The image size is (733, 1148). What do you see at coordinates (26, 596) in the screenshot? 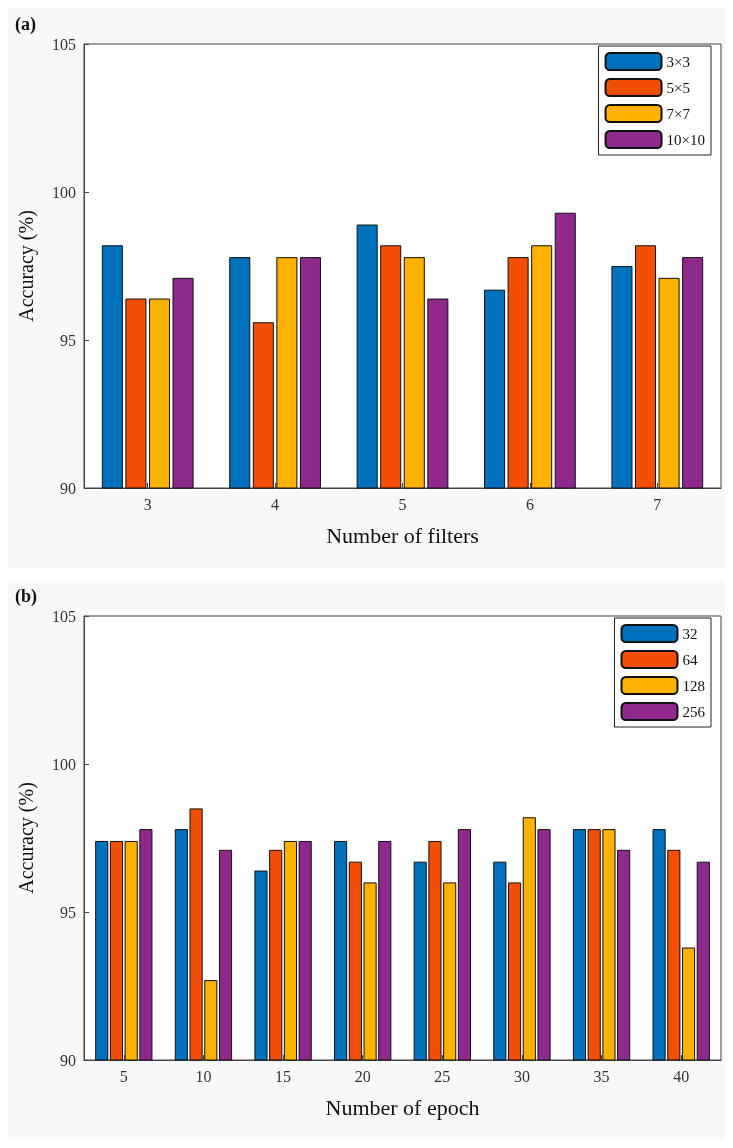
I see `chart-title: (b)` at bounding box center [26, 596].